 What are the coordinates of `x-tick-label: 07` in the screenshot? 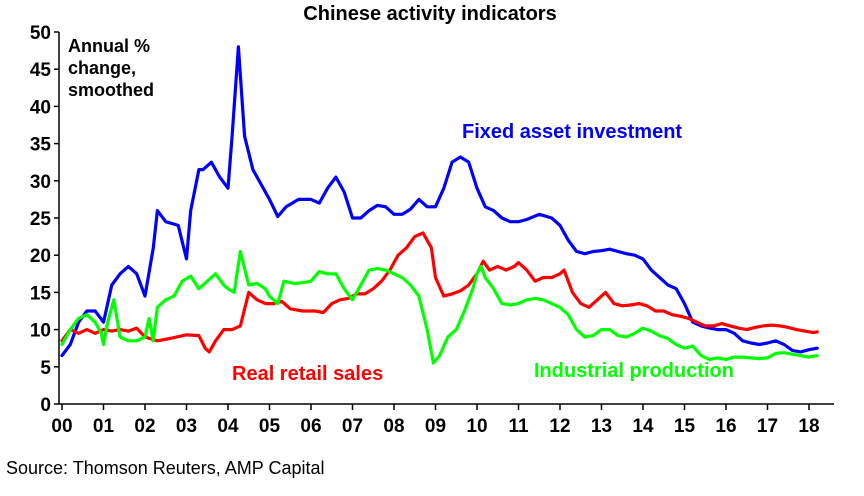 It's located at (352, 426).